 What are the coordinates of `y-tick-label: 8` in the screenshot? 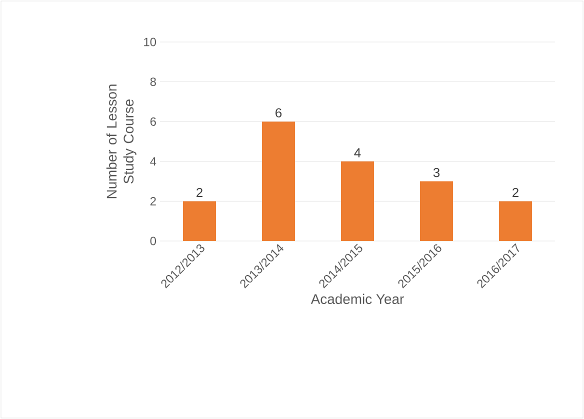 It's located at (153, 82).